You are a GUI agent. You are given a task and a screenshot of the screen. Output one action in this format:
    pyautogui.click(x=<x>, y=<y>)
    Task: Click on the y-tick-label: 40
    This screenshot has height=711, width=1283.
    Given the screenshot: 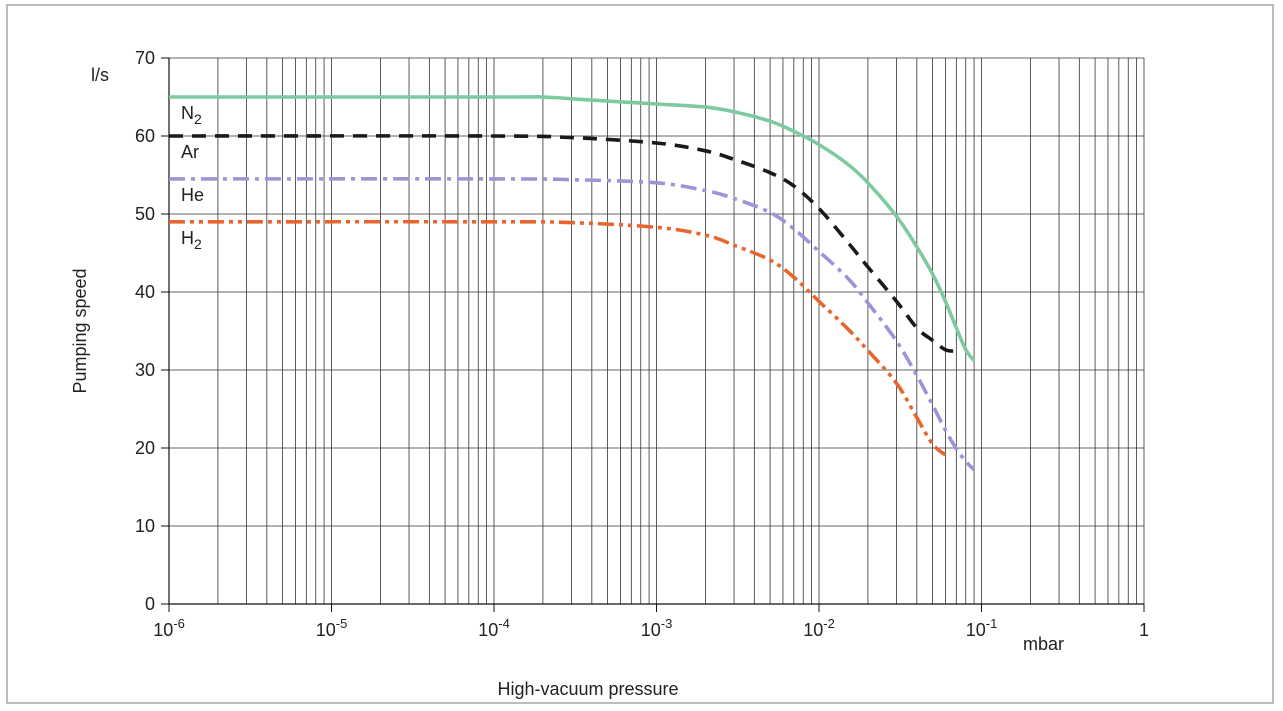 What is the action you would take?
    pyautogui.click(x=145, y=292)
    